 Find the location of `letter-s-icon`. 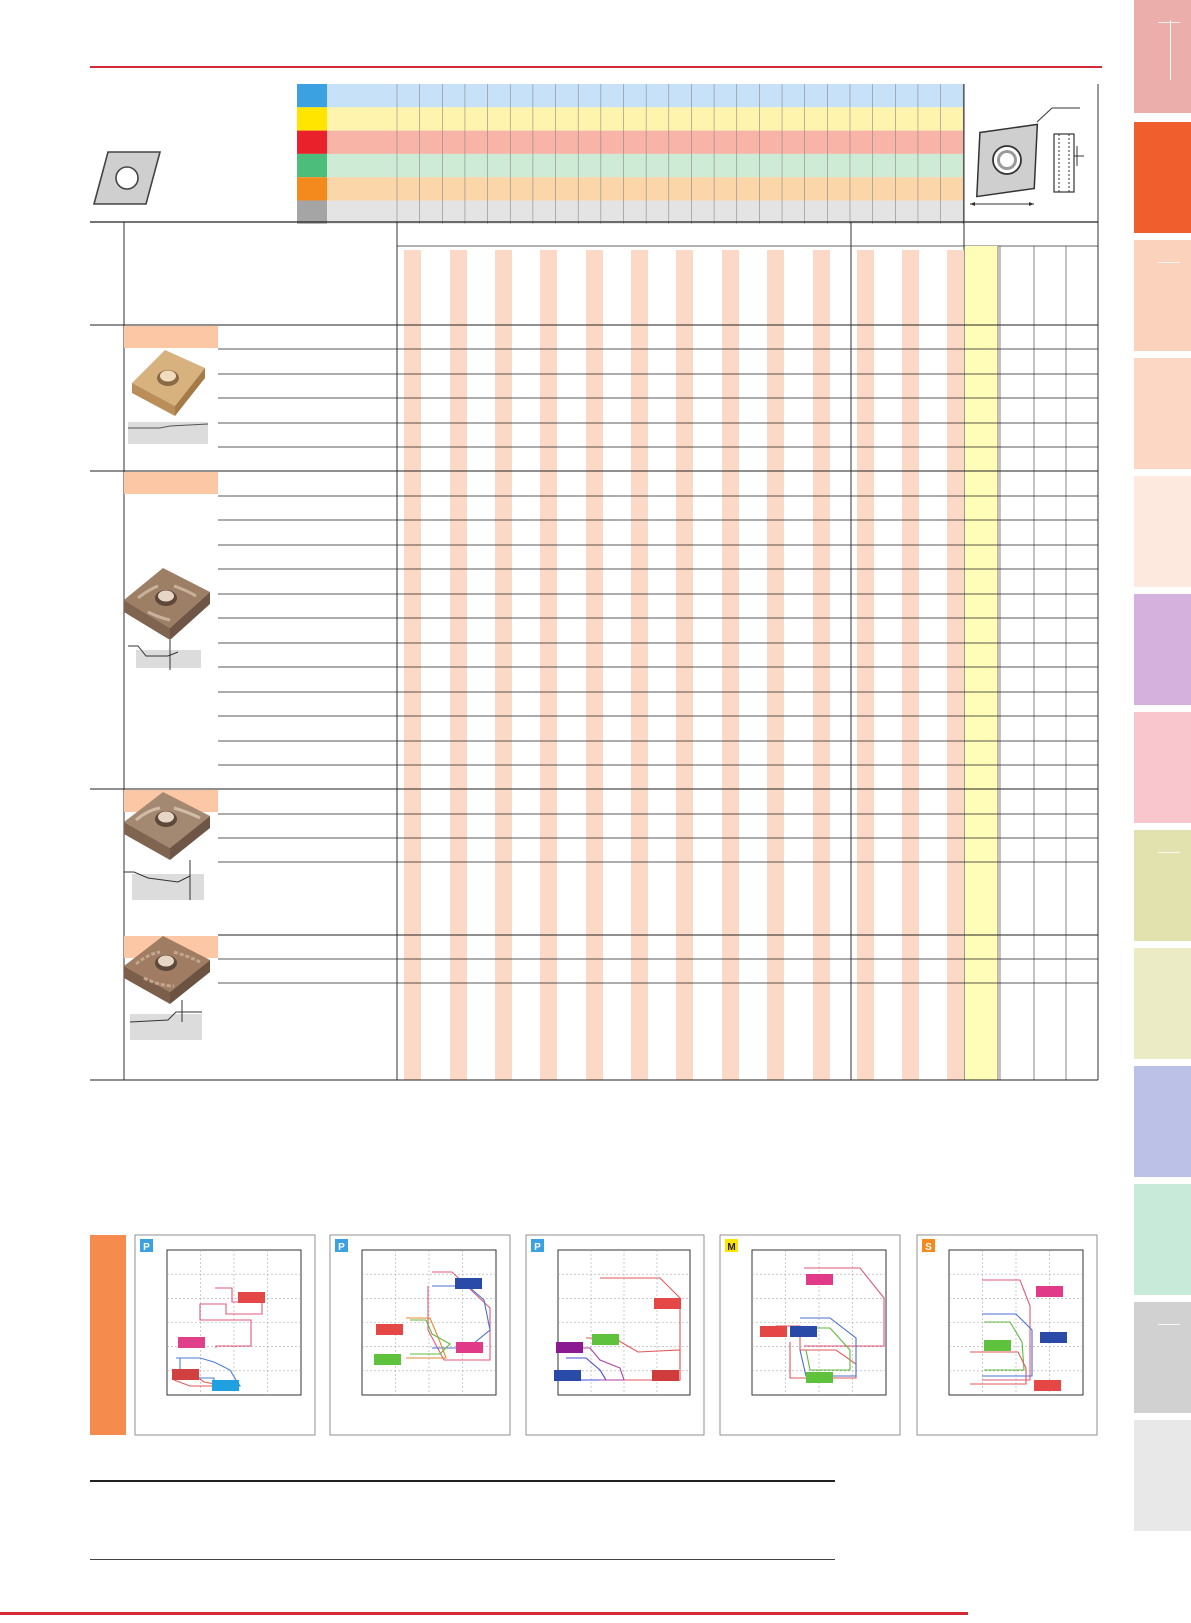

letter-s-icon is located at coordinates (928, 1245).